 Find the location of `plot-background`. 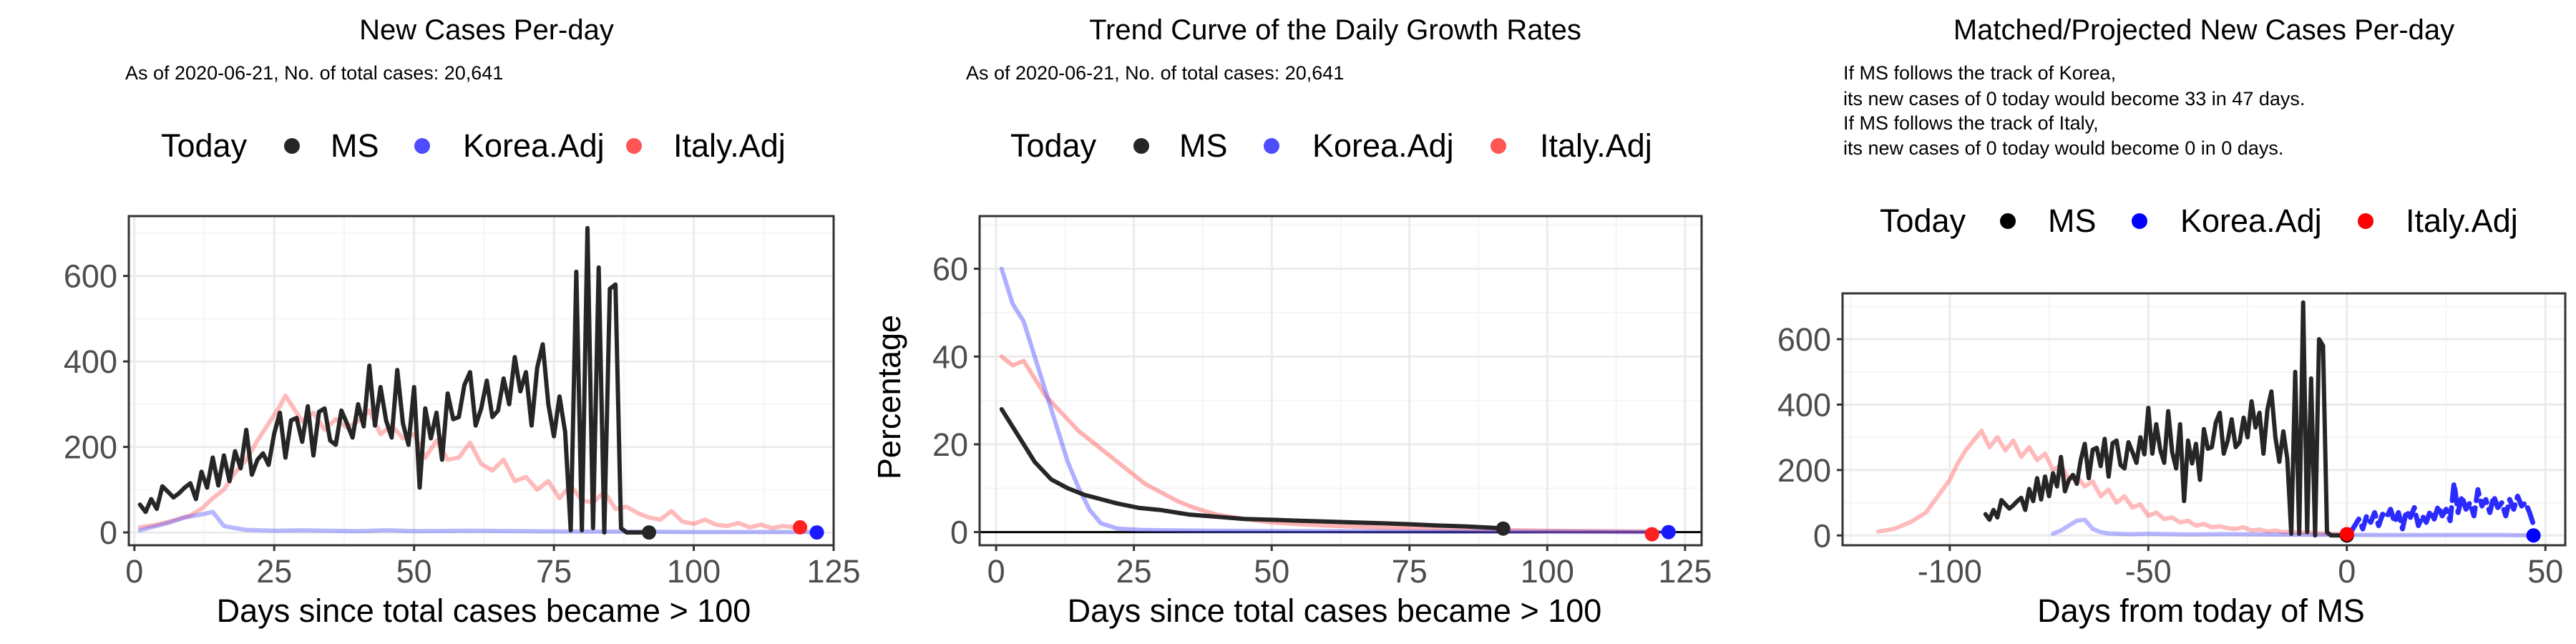

plot-background is located at coordinates (481, 380).